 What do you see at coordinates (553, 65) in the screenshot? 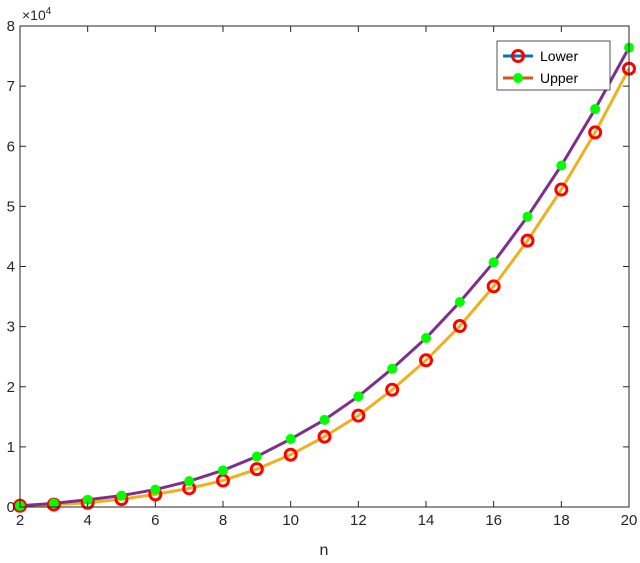
I see `legend: Lower Upper` at bounding box center [553, 65].